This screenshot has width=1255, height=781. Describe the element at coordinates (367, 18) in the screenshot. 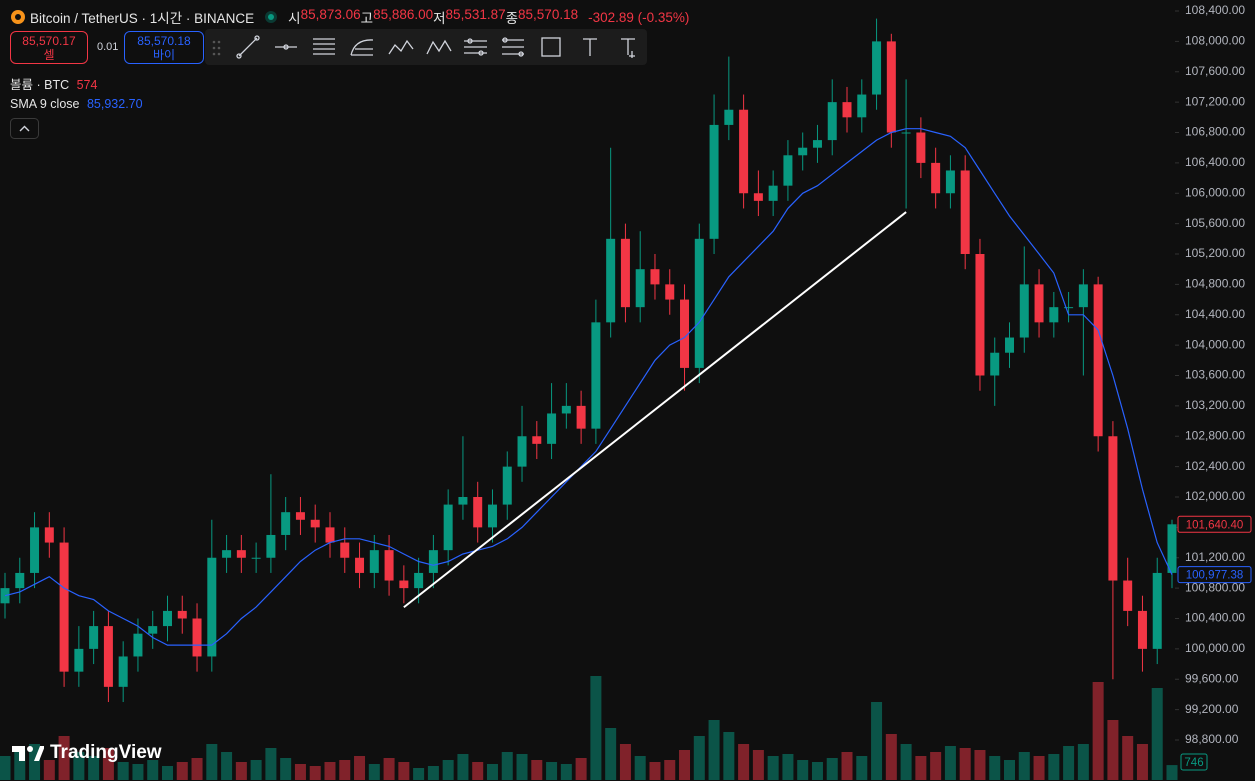

I see `ohlc-label: 고` at that location.